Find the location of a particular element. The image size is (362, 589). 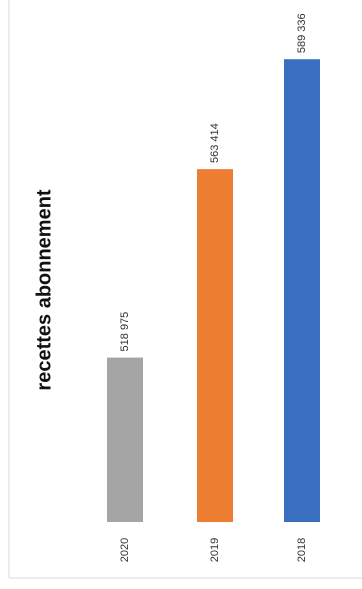

x-tick-label: 2018 is located at coordinates (302, 550).